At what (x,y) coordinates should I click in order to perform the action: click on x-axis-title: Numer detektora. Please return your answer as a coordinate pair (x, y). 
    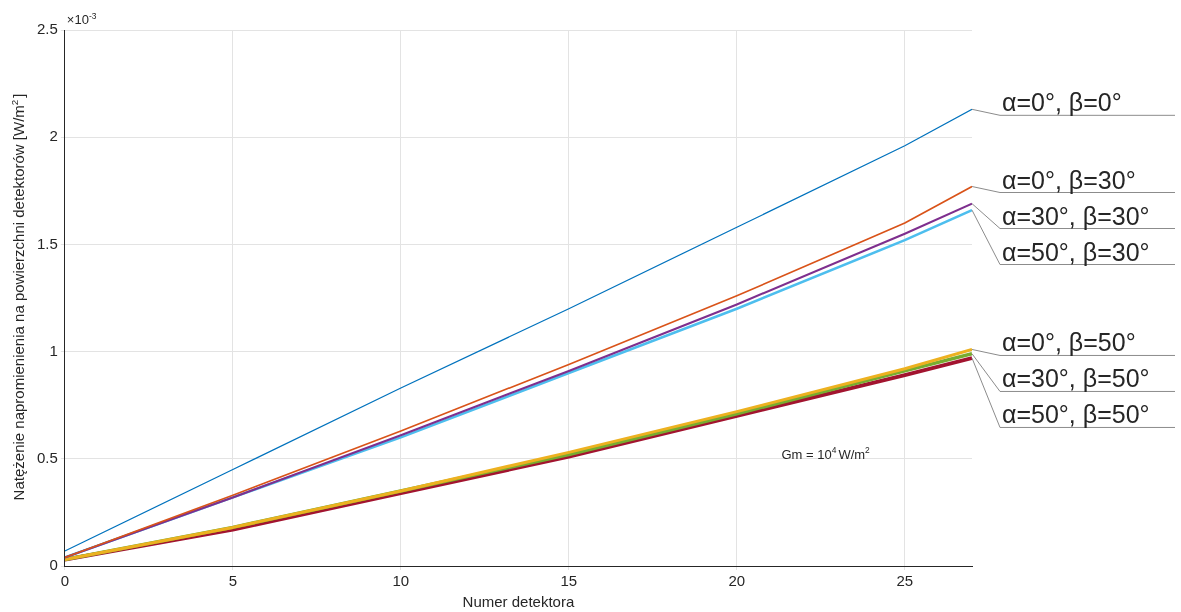
    Looking at the image, I should click on (518, 602).